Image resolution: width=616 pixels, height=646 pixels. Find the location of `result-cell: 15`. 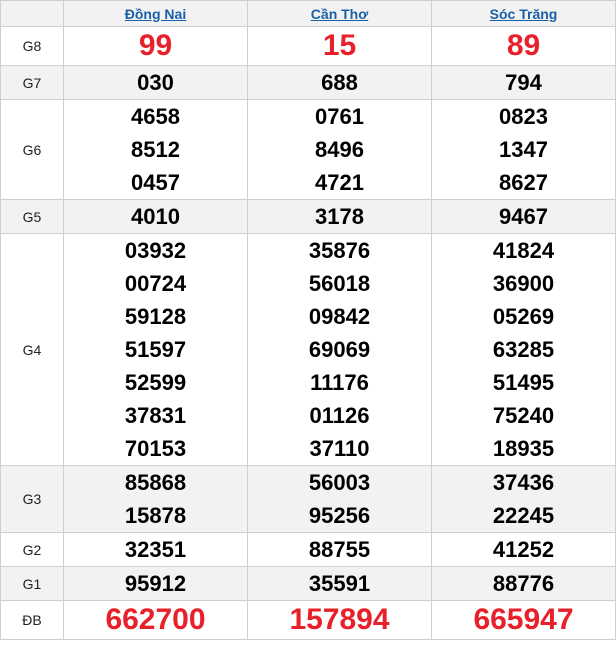

result-cell: 15 is located at coordinates (339, 46).